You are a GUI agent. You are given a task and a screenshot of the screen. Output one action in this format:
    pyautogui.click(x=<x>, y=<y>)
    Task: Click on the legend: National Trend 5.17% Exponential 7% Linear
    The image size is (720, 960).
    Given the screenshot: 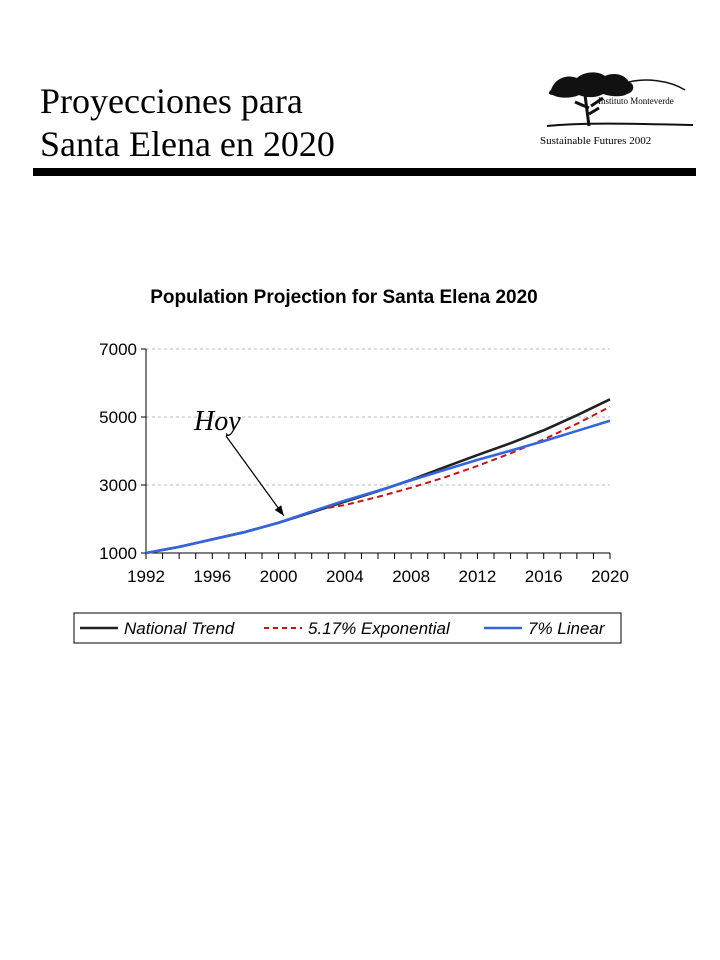 What is the action you would take?
    pyautogui.click(x=347, y=628)
    